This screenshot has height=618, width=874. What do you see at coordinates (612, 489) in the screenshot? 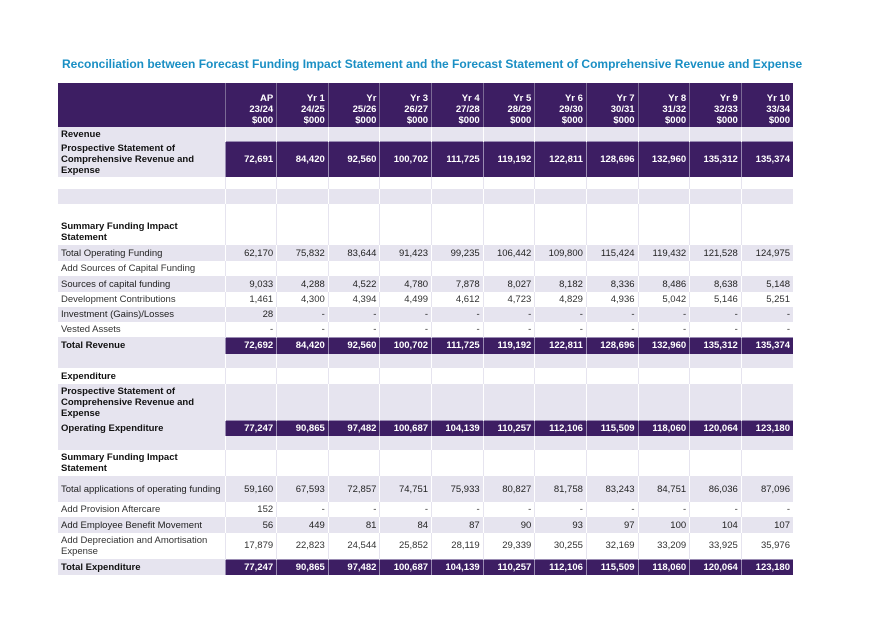
I see `row-value-cell: 83,243` at bounding box center [612, 489].